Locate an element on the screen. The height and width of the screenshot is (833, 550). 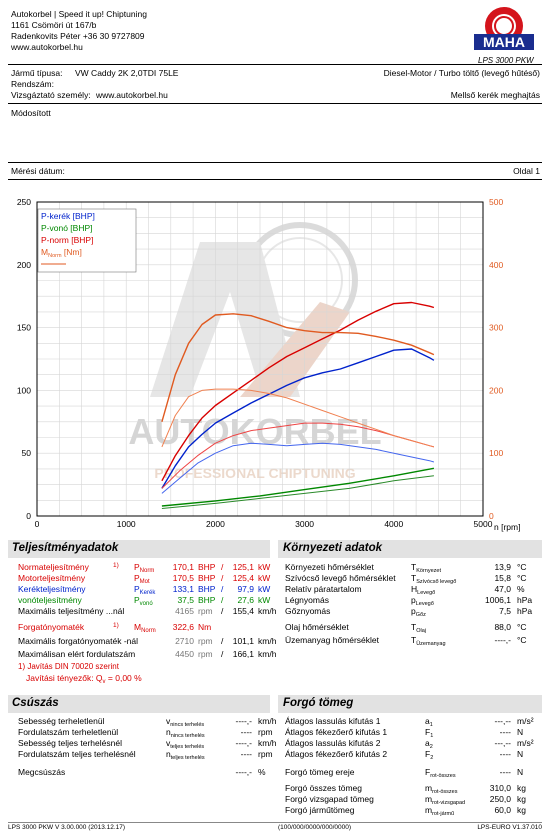
performance-value-2: 97,9 is located at coordinates (245, 589).